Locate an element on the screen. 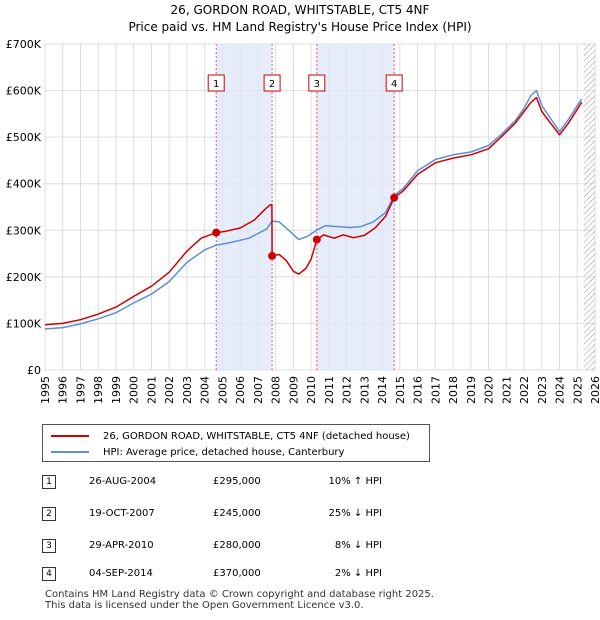 Image resolution: width=600 pixels, height=620 pixels. x-tick-label: 2018 is located at coordinates (453, 390).